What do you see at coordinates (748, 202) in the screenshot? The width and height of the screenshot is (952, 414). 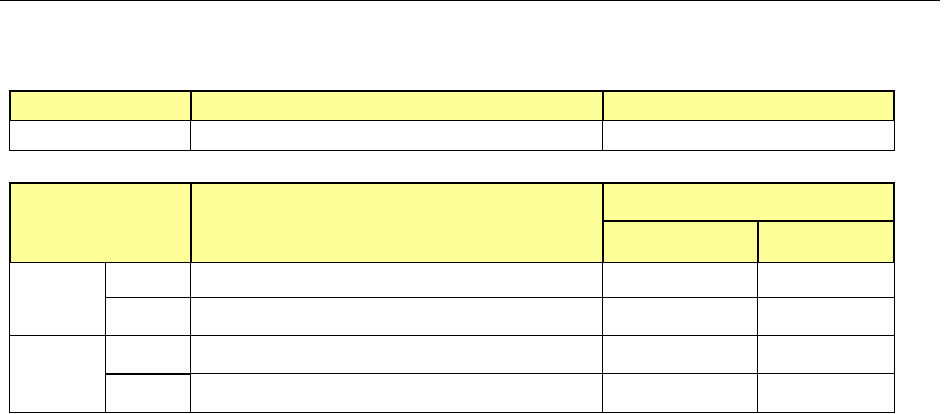 I see `t2-header-group` at bounding box center [748, 202].